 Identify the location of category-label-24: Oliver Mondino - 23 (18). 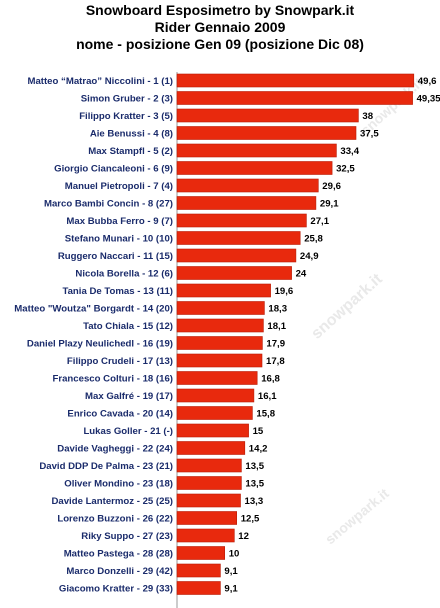
(118, 484).